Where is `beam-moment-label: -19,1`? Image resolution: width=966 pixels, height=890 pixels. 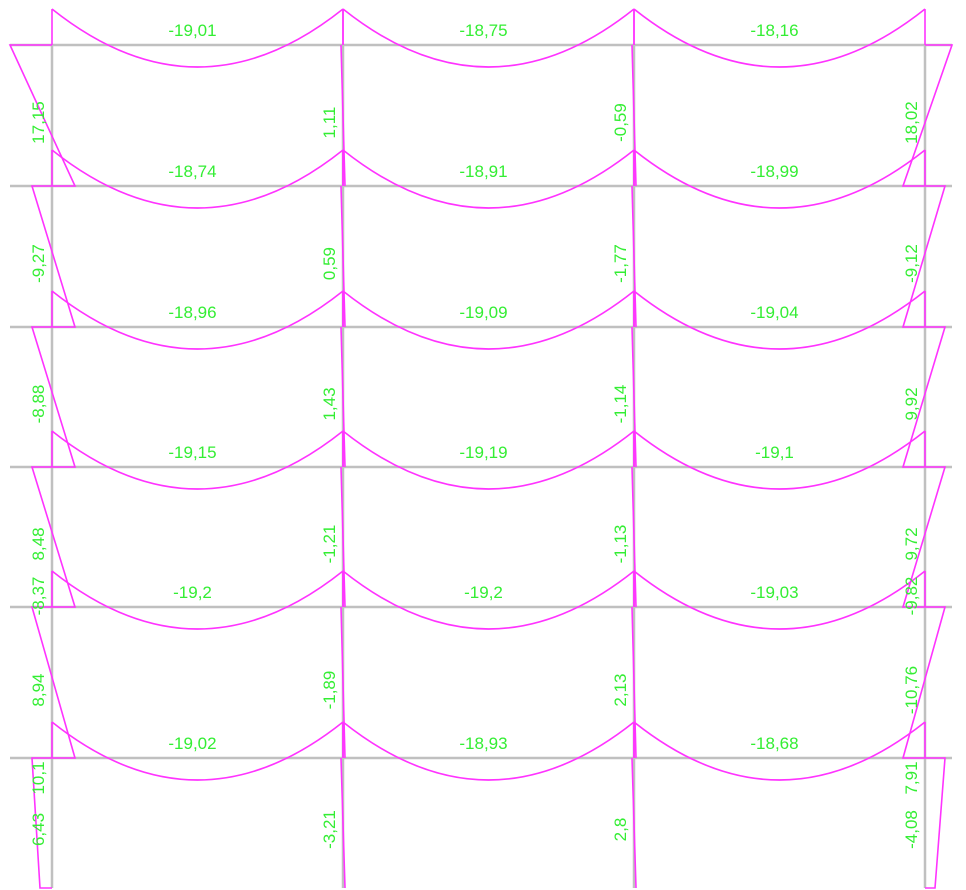
beam-moment-label: -19,1 is located at coordinates (774, 452).